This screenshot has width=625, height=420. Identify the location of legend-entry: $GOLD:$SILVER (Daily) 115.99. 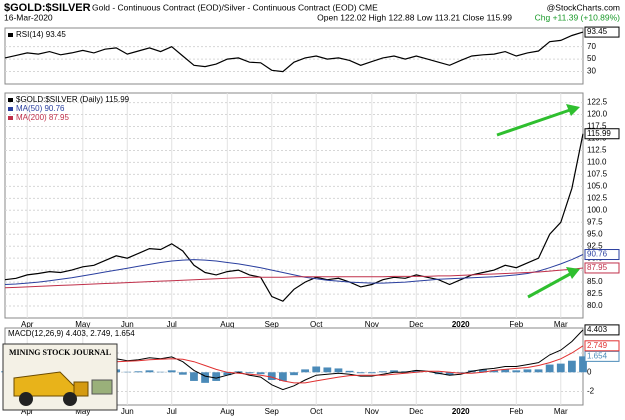
(73, 99).